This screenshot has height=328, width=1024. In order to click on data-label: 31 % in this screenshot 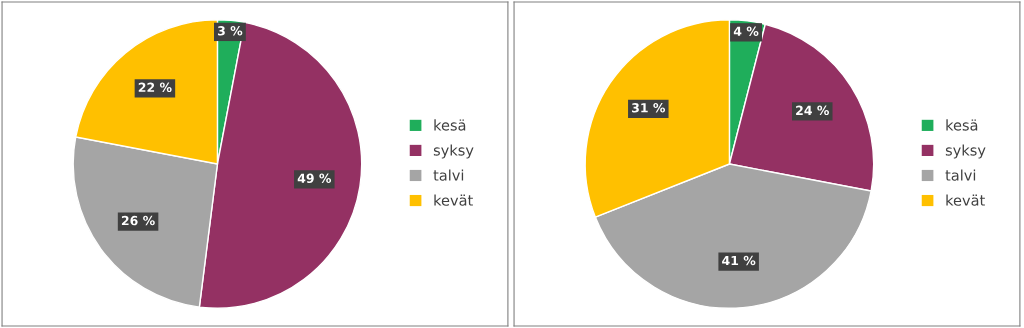, I will do `click(649, 108)`.